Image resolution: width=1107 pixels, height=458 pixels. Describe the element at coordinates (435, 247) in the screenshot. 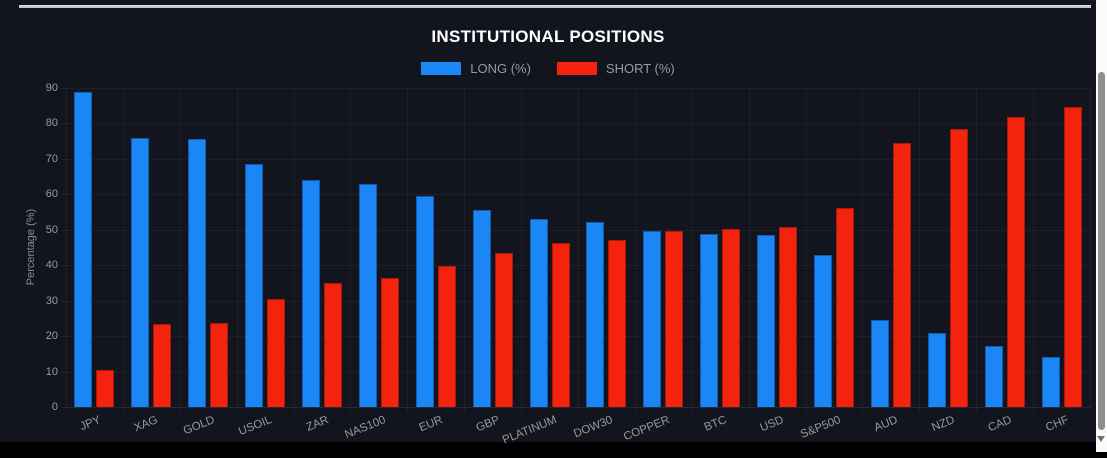

I see `bar-group-EUR` at that location.